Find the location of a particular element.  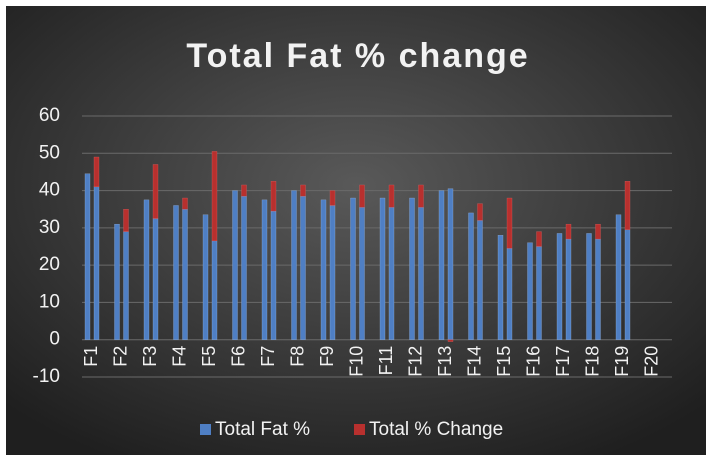

legend-label: Total Fat % is located at coordinates (262, 429).